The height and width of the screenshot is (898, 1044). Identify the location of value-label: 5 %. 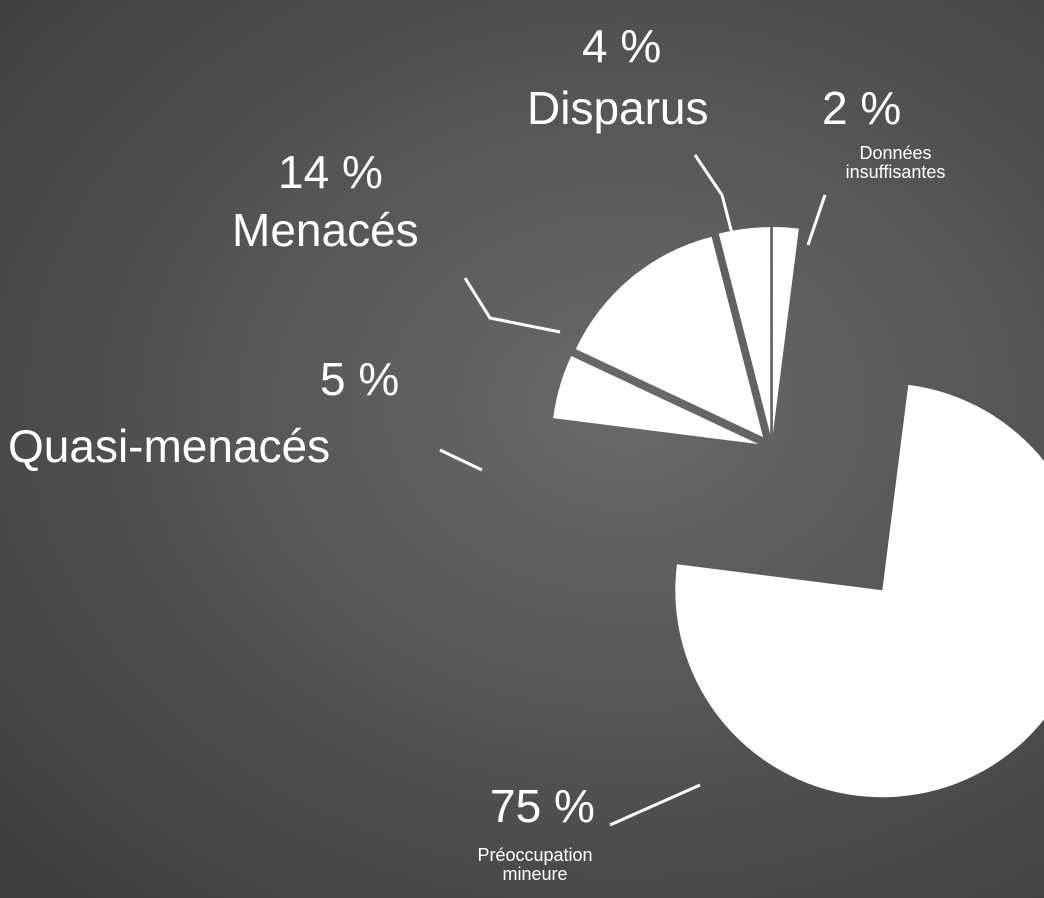
(360, 379).